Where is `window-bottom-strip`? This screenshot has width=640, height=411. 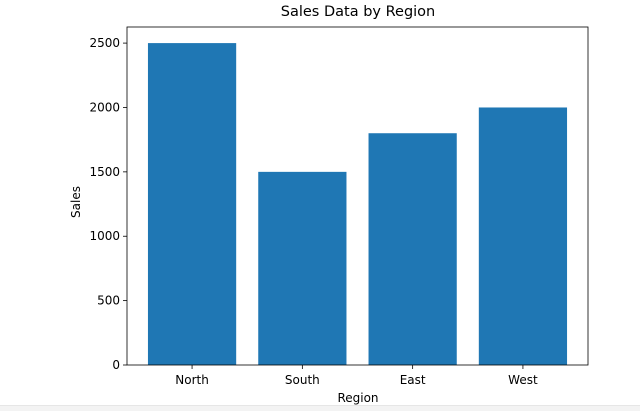 window-bottom-strip is located at coordinates (320, 408).